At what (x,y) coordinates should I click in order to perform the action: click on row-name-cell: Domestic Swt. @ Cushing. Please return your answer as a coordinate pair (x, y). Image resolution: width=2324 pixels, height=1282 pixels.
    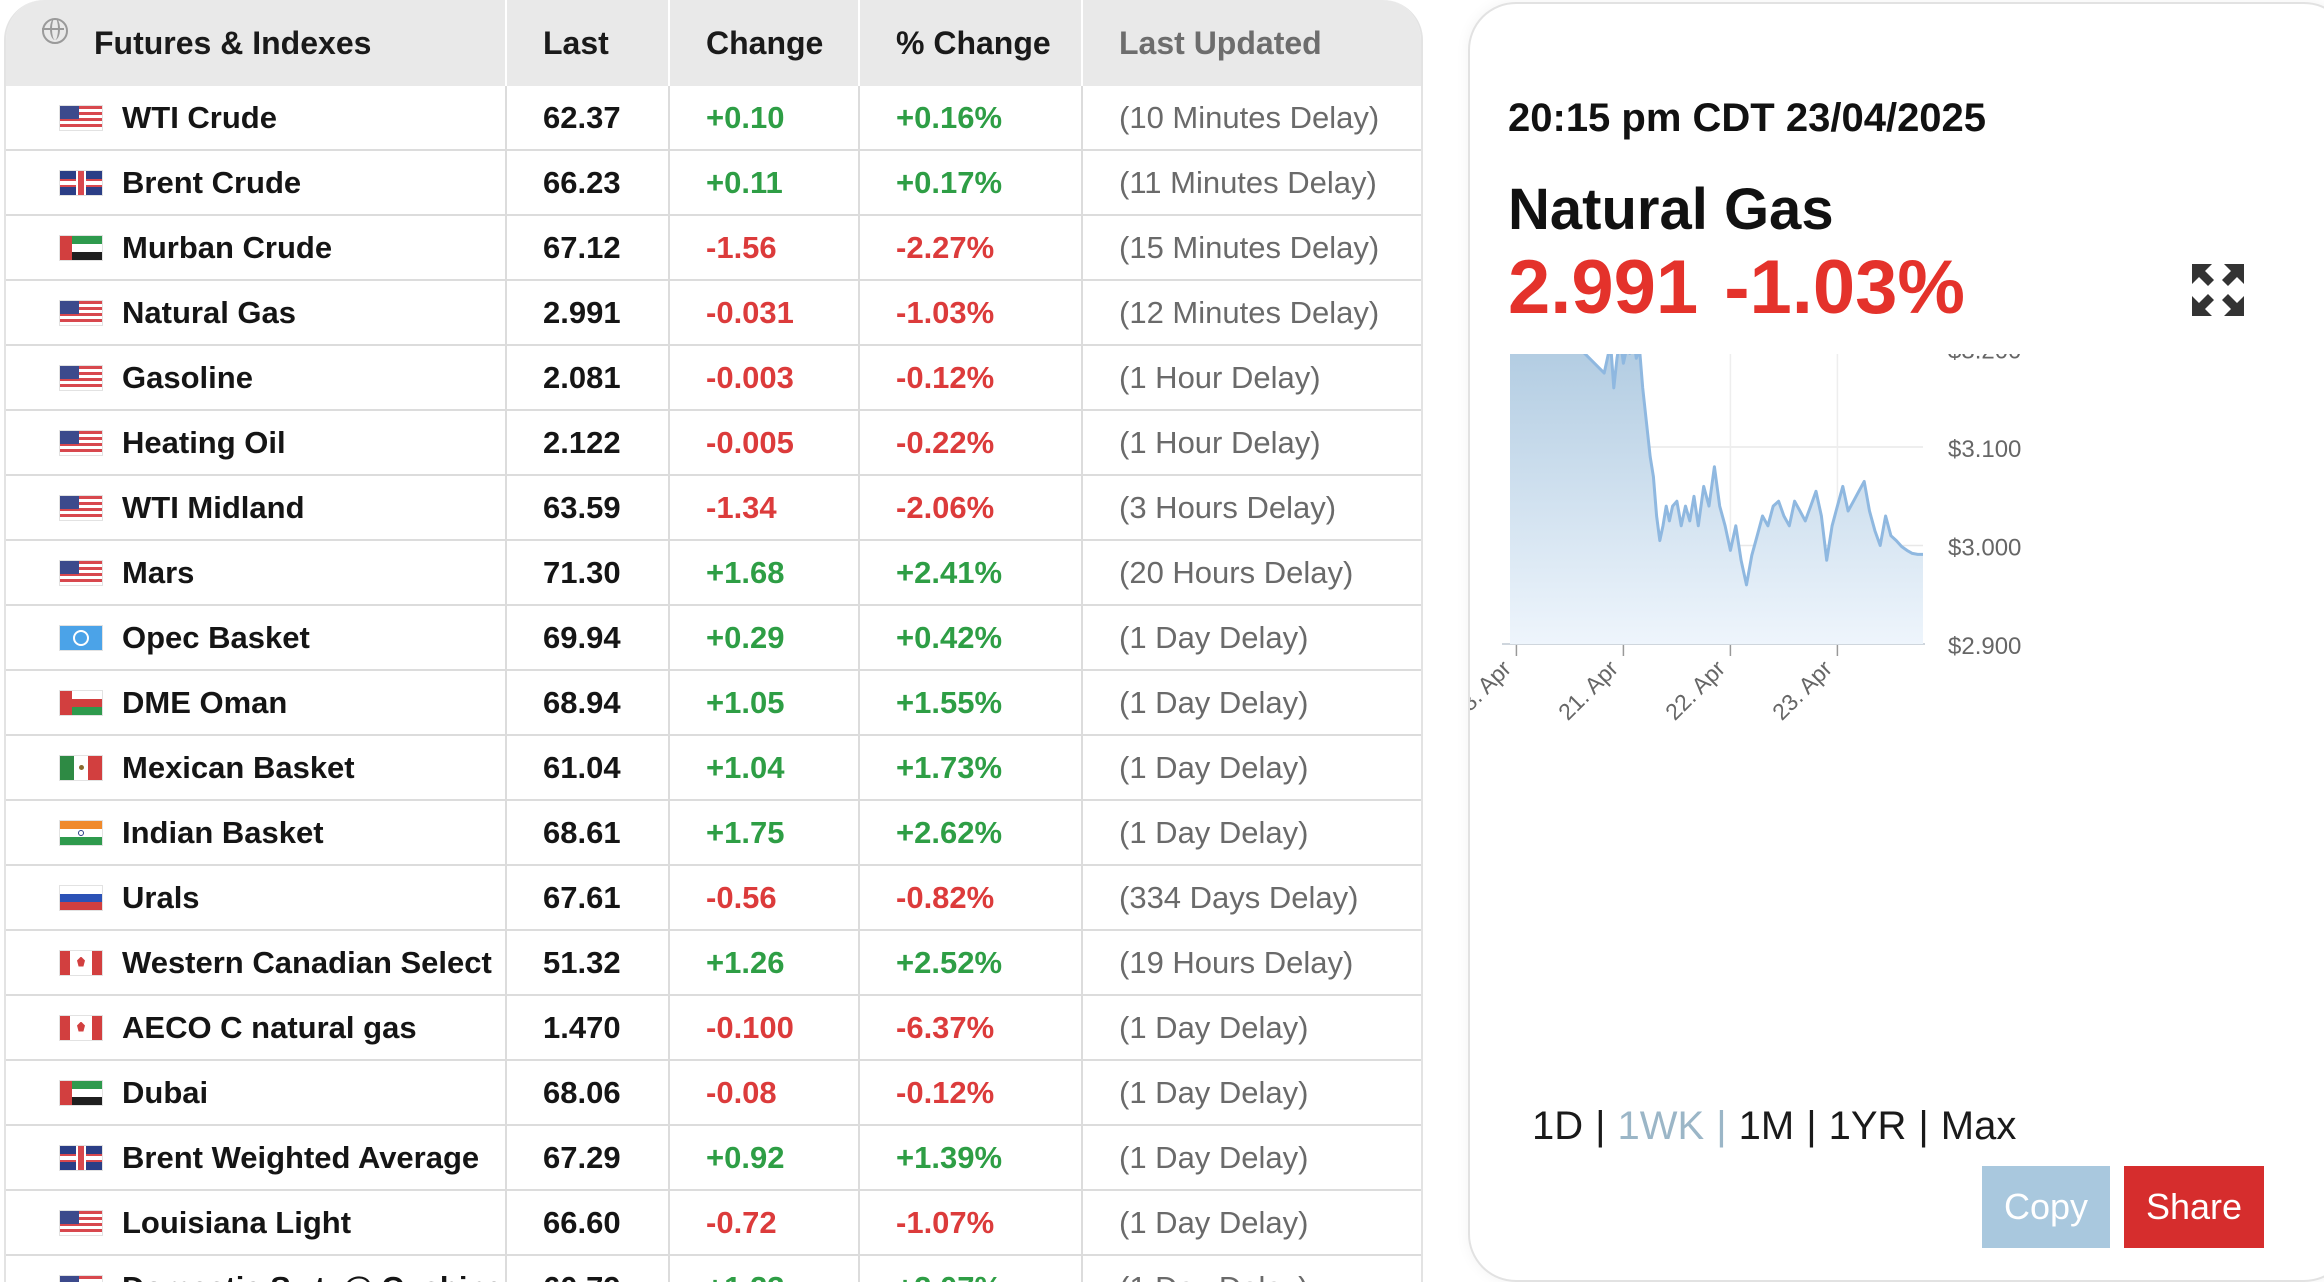
    Looking at the image, I should click on (256, 1268).